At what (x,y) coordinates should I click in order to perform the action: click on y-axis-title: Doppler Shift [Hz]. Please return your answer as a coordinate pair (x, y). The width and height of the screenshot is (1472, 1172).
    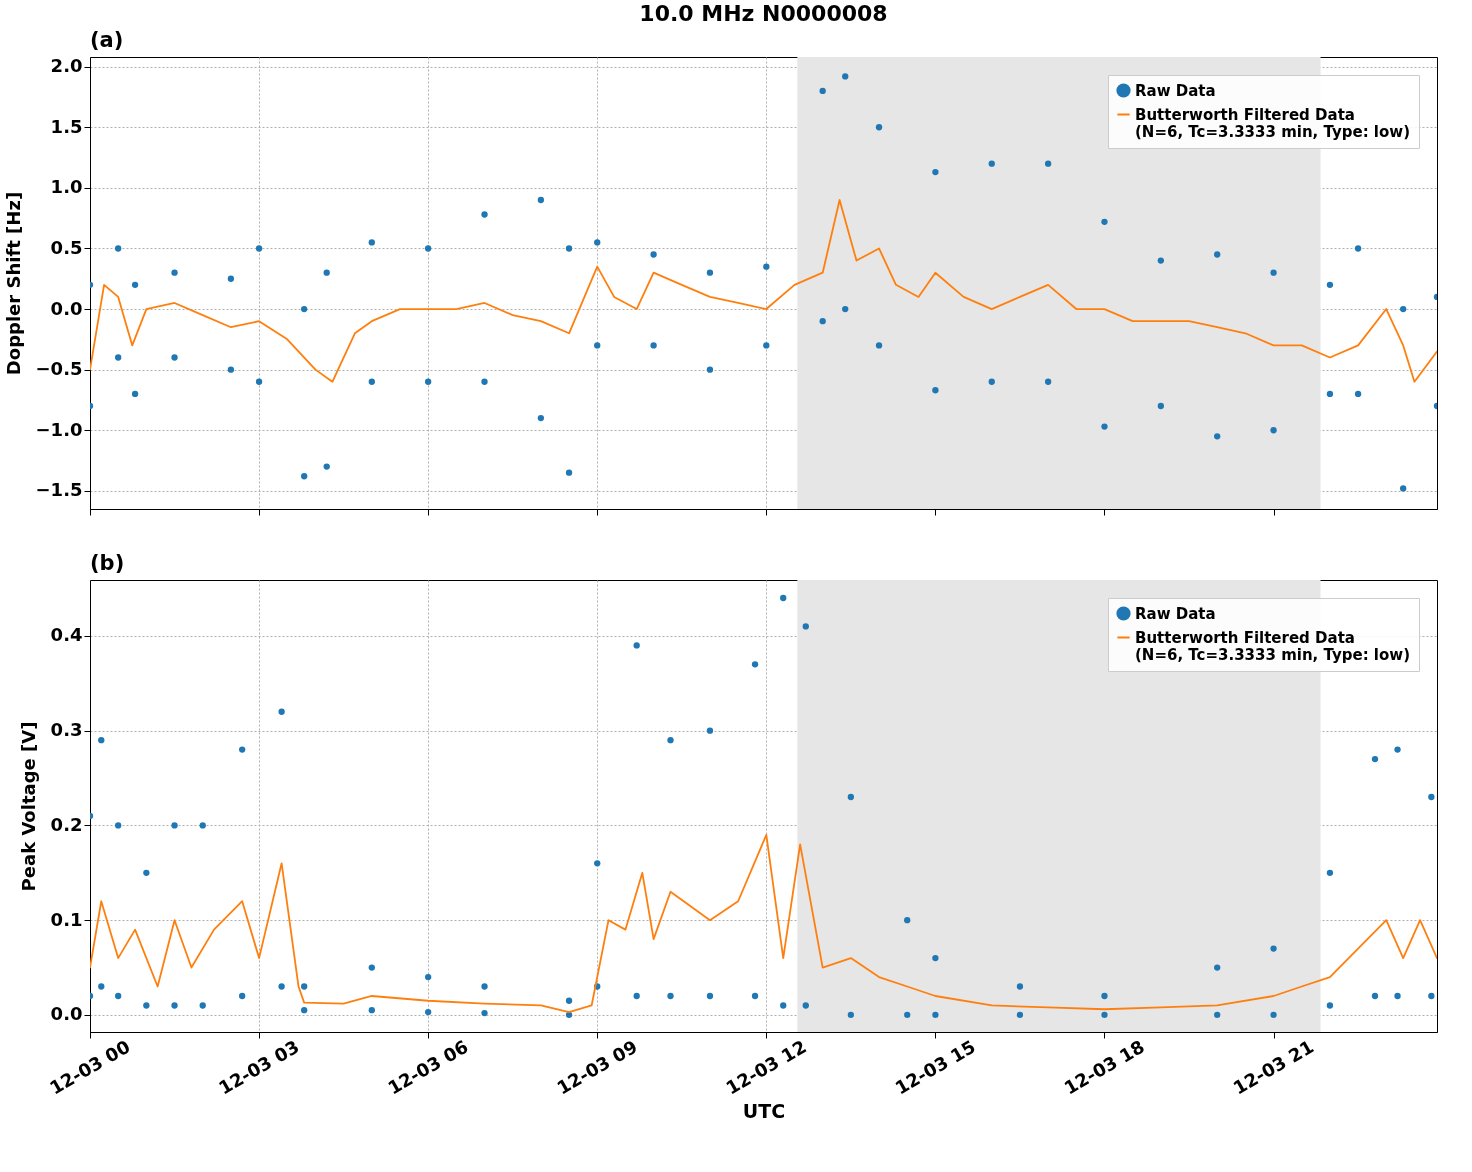
    Looking at the image, I should click on (13, 283).